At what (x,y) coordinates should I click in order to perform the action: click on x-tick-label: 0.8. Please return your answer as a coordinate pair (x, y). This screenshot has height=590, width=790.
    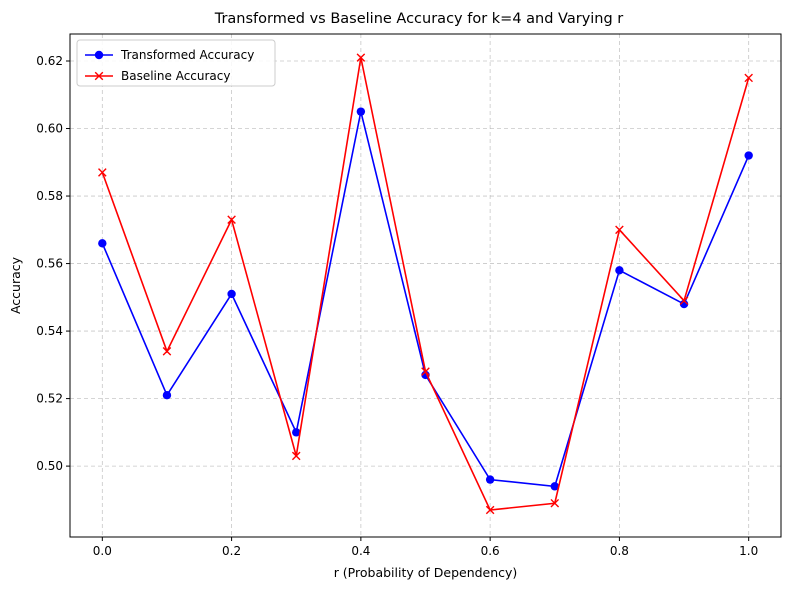
    Looking at the image, I should click on (619, 551).